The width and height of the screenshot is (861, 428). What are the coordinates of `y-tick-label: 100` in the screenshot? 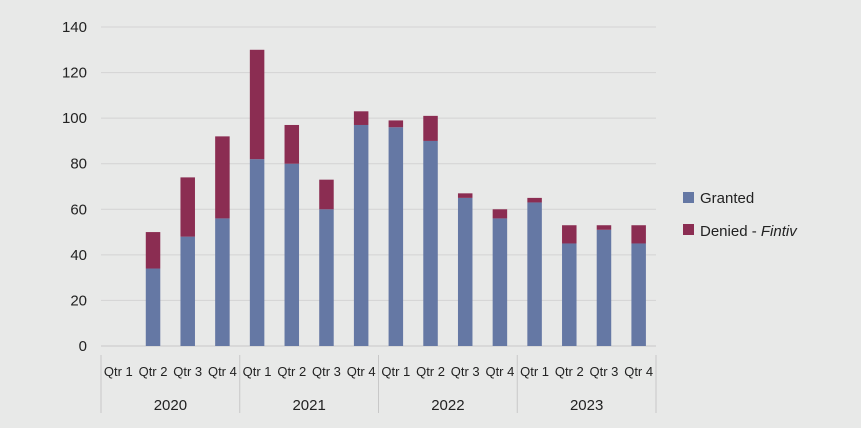 It's located at (74, 118).